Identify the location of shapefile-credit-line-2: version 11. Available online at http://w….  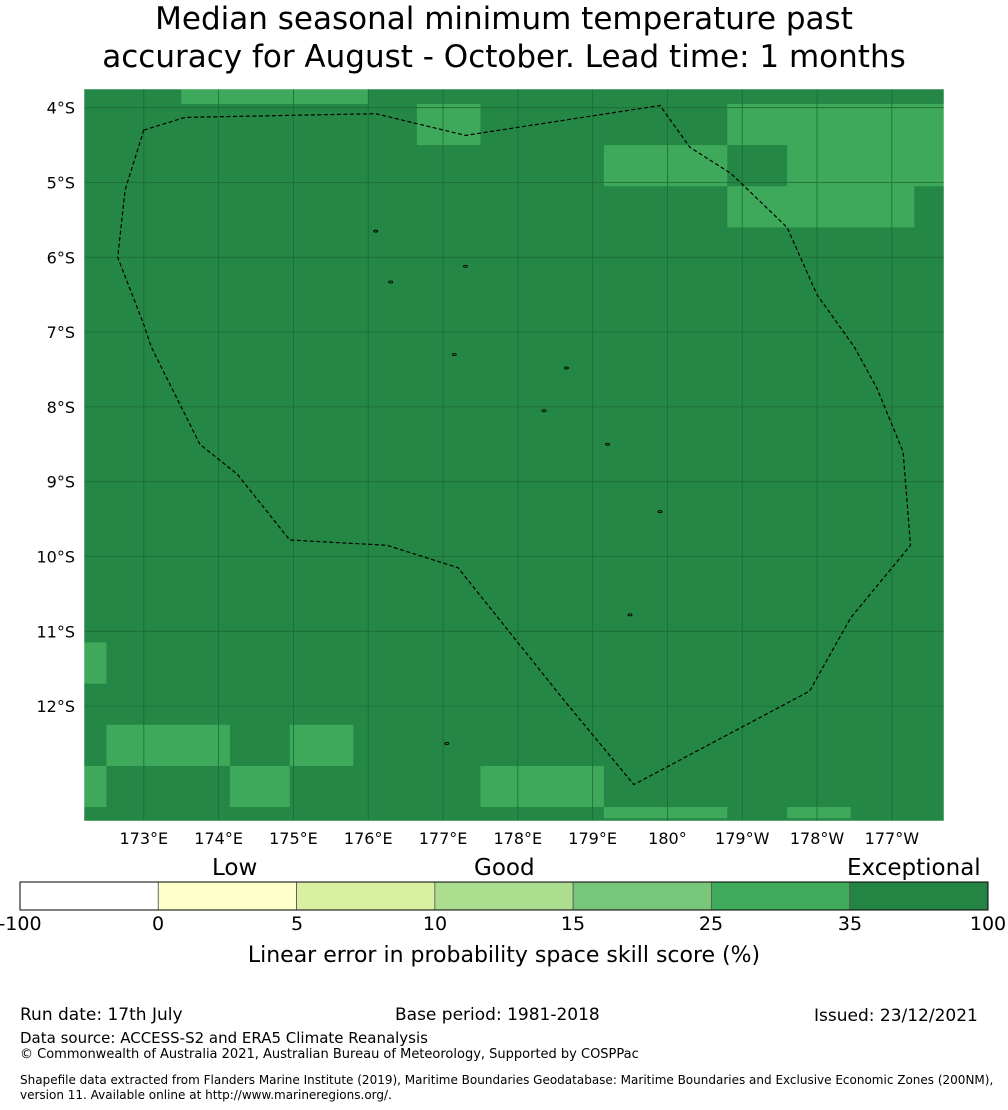
(206, 1095).